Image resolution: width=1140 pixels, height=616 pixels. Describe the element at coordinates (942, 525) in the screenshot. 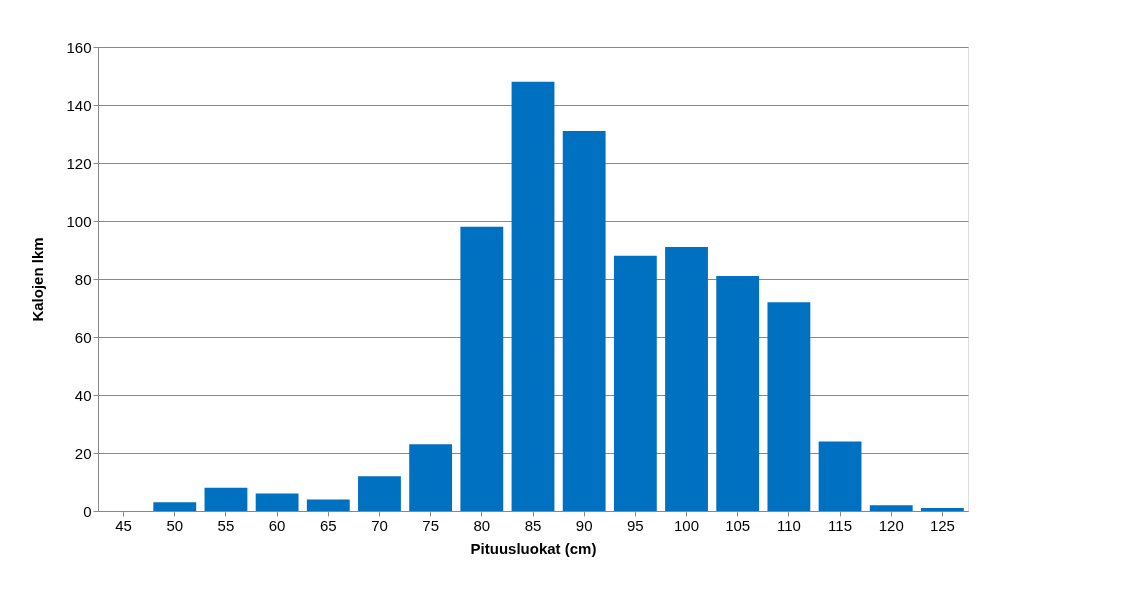

I see `x-tick-label: 125` at that location.